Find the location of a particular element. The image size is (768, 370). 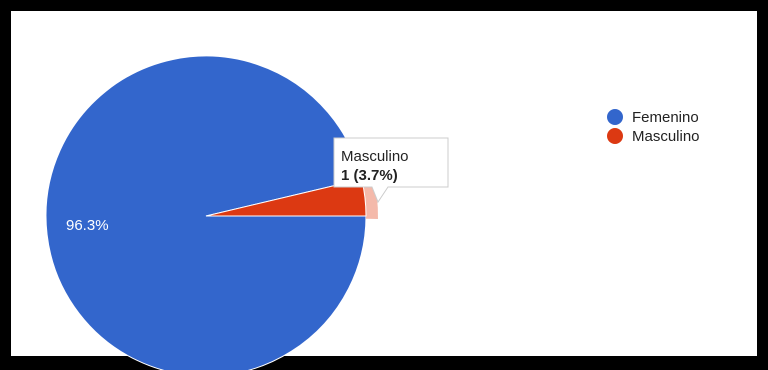

legend-item-femenino: Femenino is located at coordinates (653, 117).